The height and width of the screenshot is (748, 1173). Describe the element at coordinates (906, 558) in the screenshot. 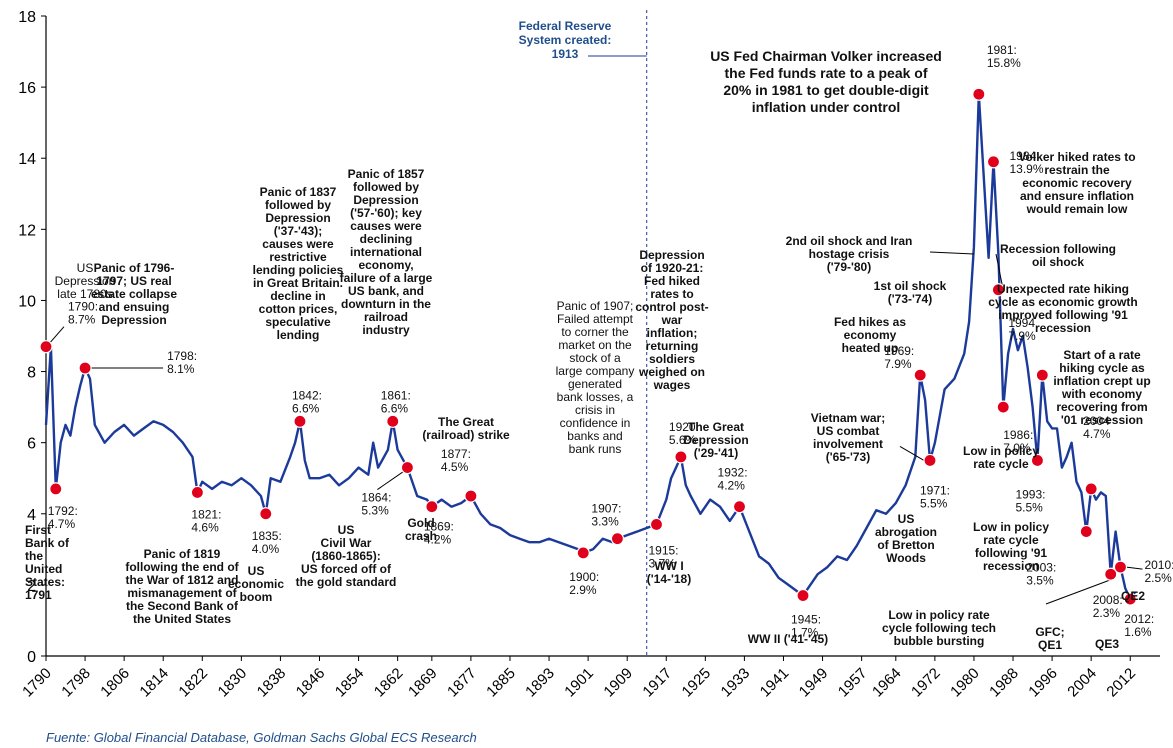

I see `annotation-line: Woods` at that location.